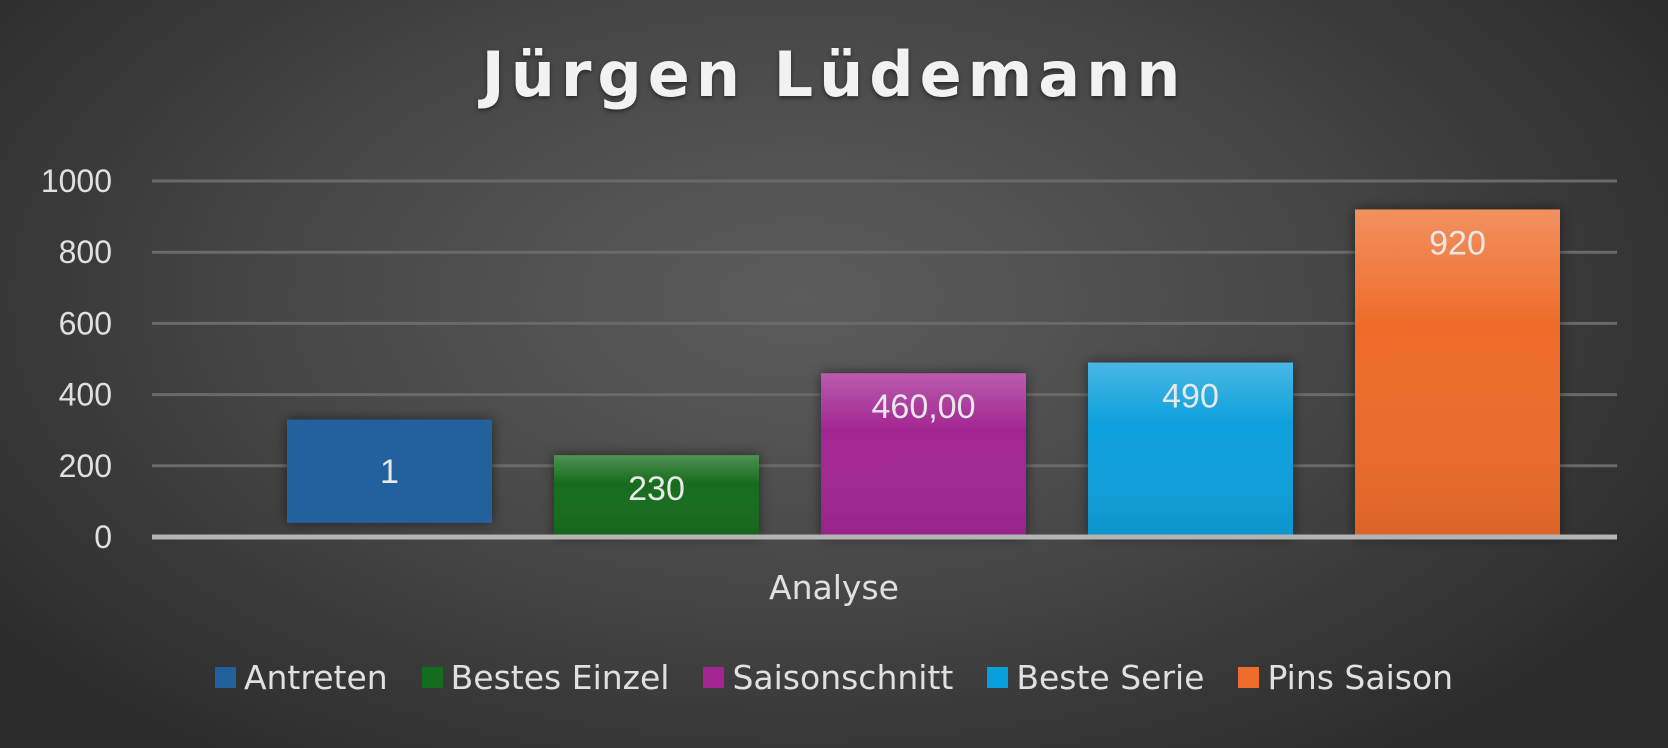 This screenshot has width=1668, height=748. I want to click on legend-item: Antreten, so click(301, 677).